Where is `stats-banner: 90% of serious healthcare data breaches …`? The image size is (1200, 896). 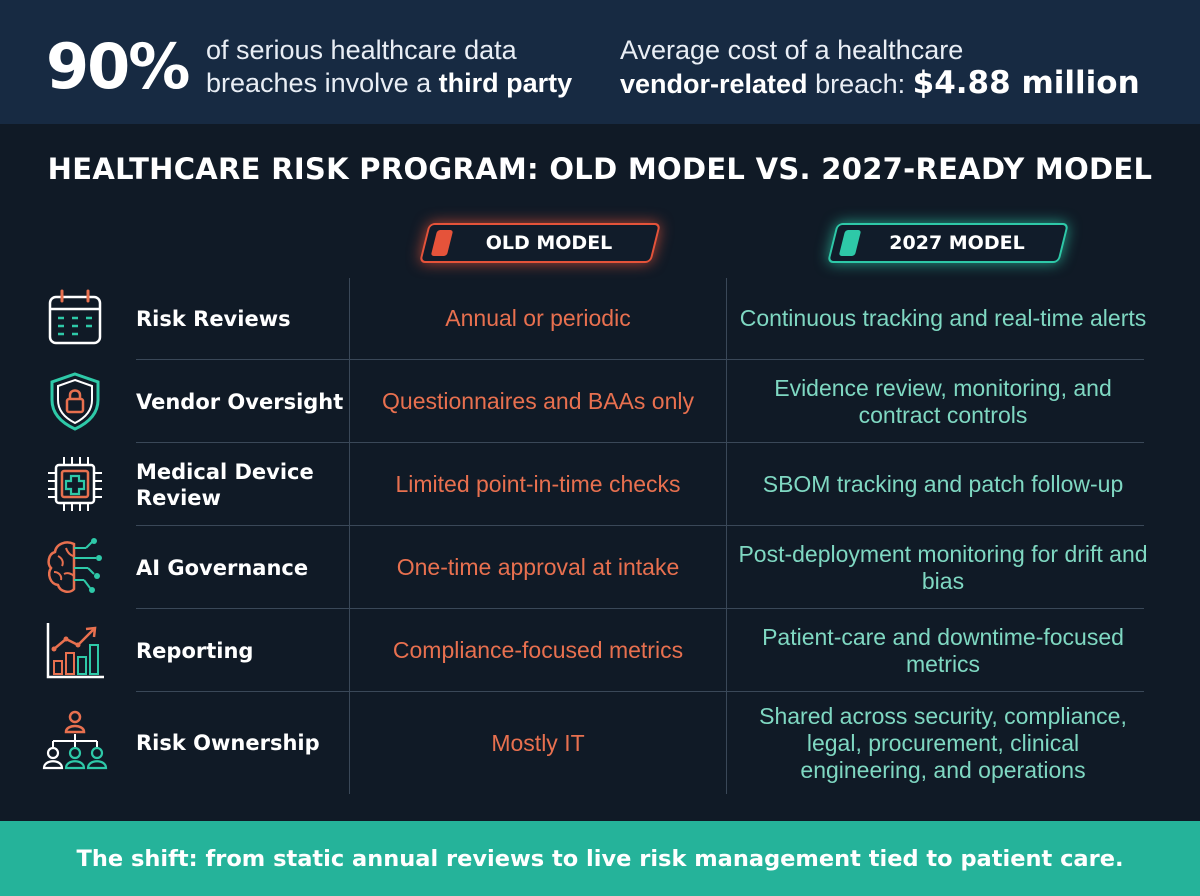 stats-banner: 90% of serious healthcare data breaches … is located at coordinates (600, 62).